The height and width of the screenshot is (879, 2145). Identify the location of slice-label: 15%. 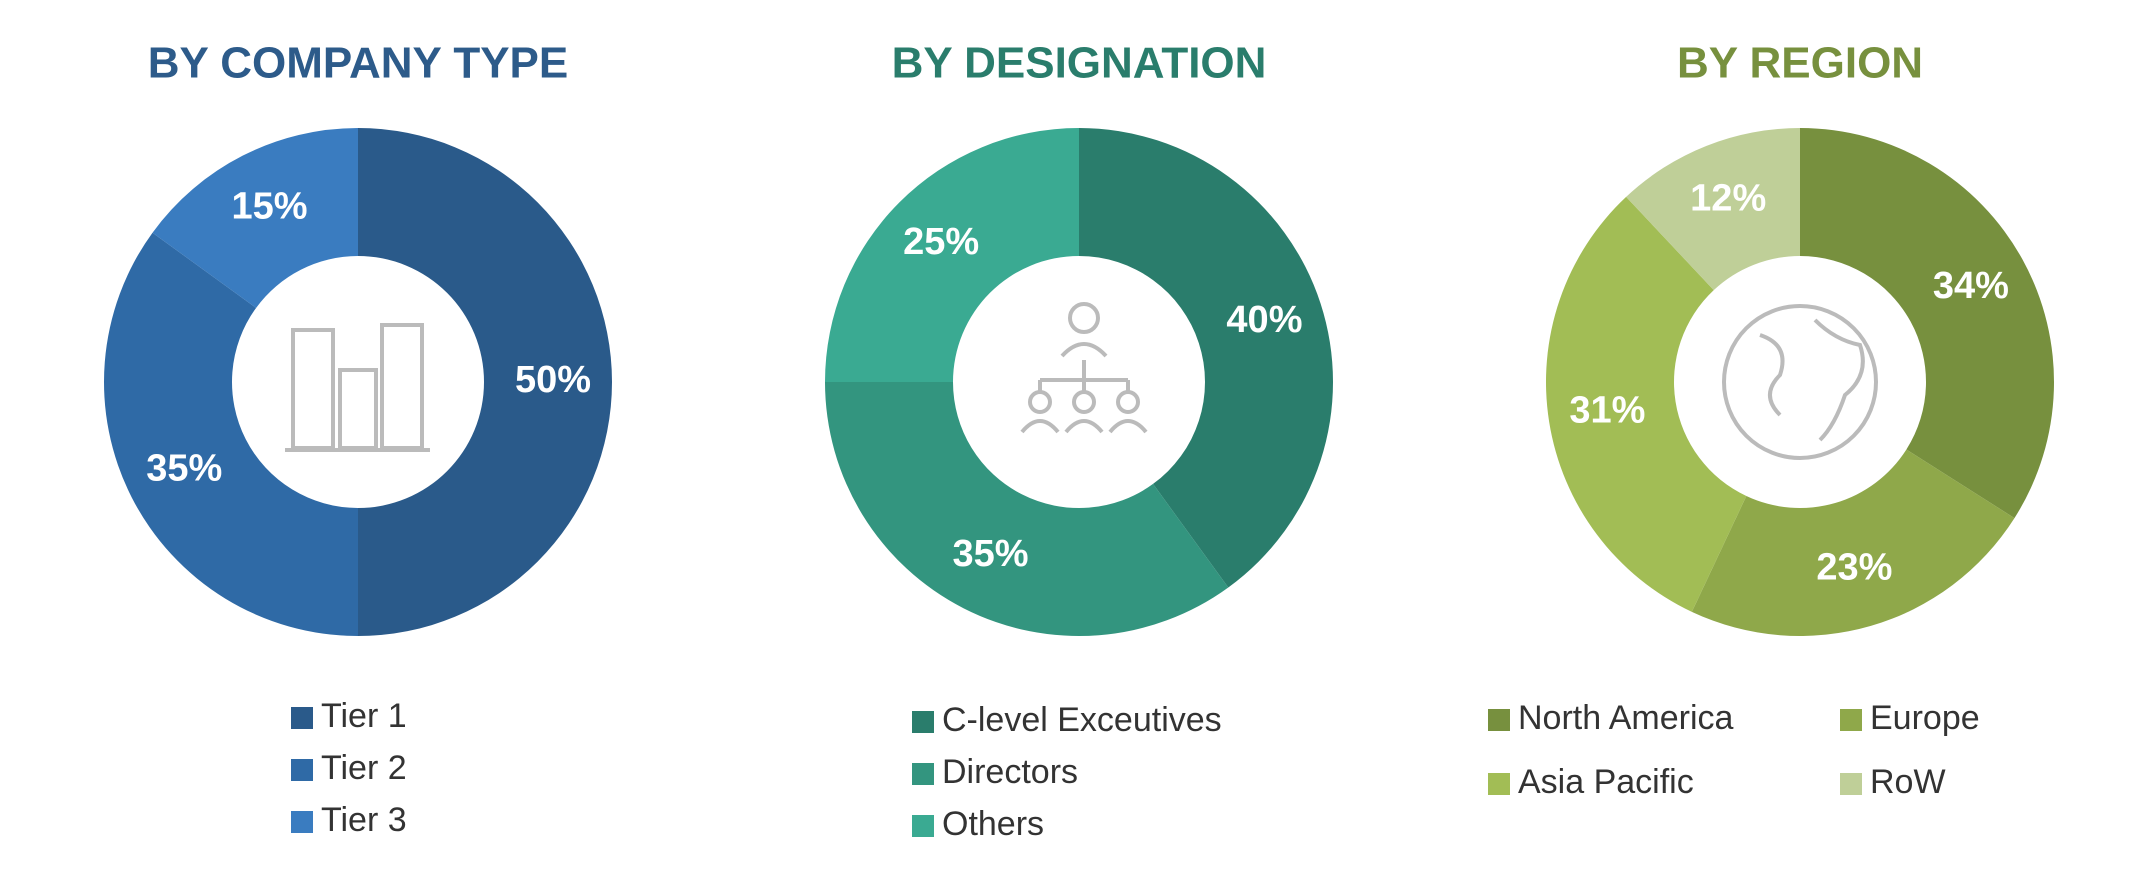
(269, 206).